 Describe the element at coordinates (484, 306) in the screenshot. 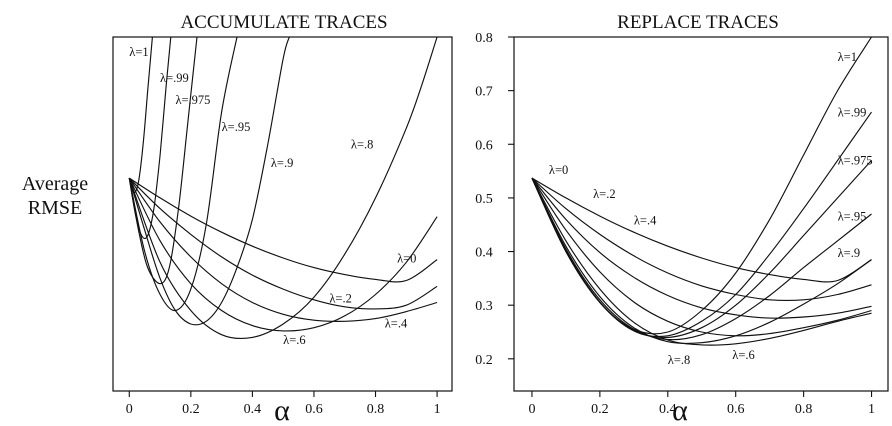

I see `y-tick-label: 0.3` at that location.